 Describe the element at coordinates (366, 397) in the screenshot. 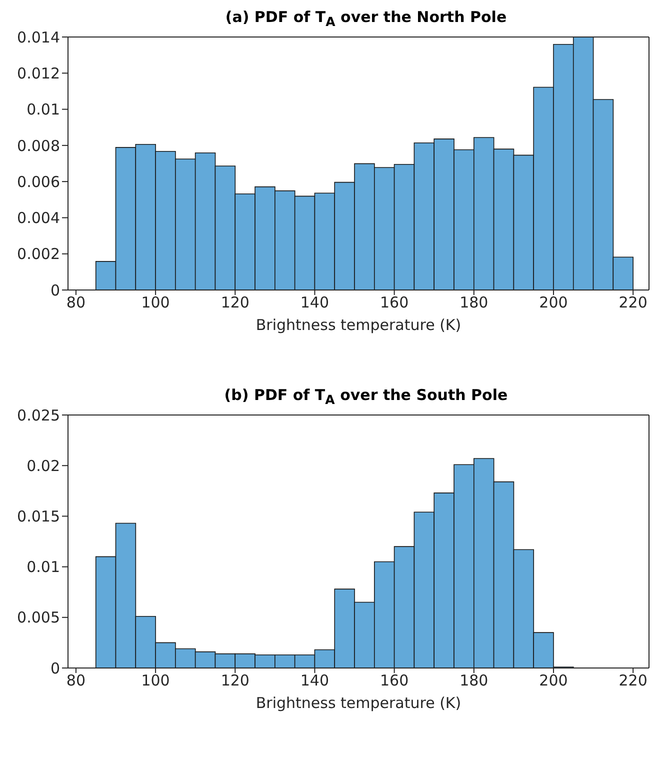

I see `chart-title: (b) PDF of T$_{A}$ over the South Pole` at that location.